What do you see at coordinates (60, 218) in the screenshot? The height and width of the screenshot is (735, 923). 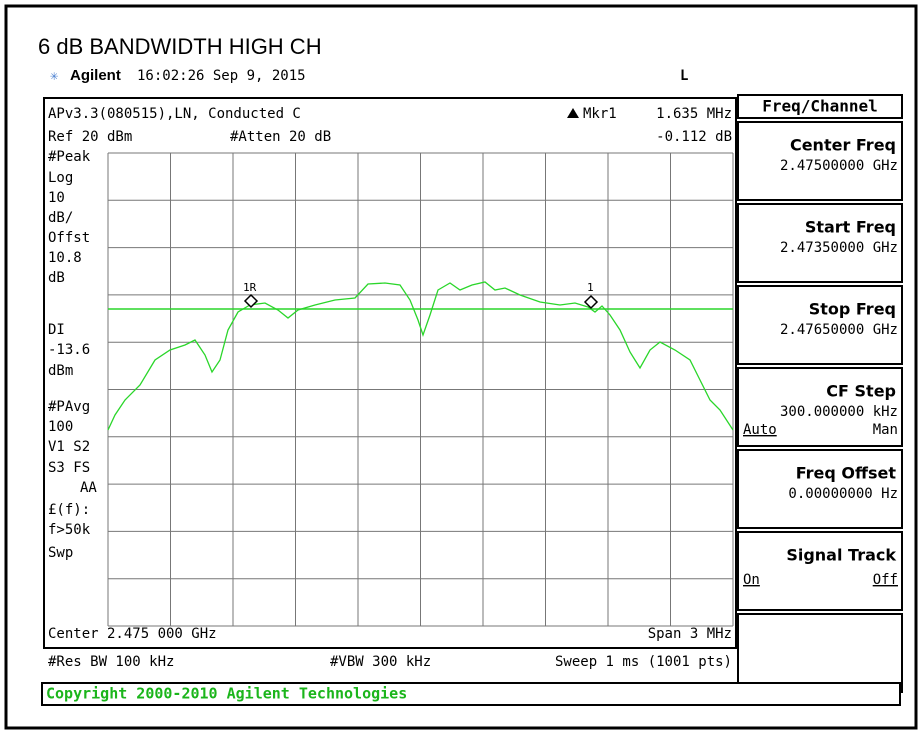 I see `side-label: dB/` at bounding box center [60, 218].